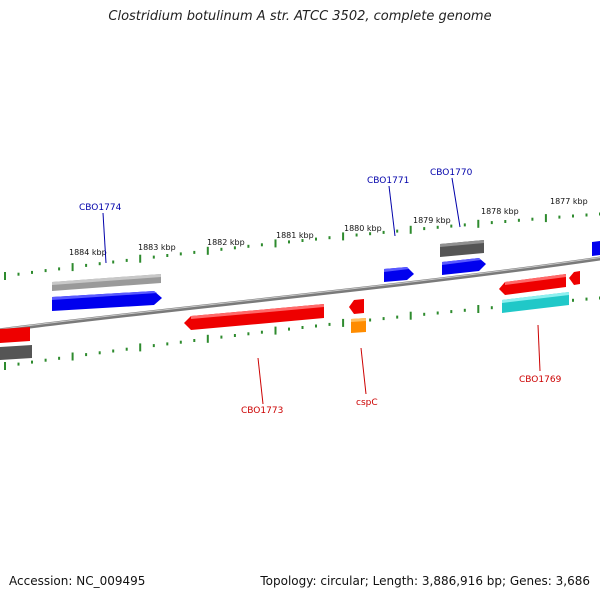 The height and width of the screenshot is (600, 600). What do you see at coordinates (396, 269) in the screenshot?
I see `gene-cbo1771-shine` at bounding box center [396, 269].